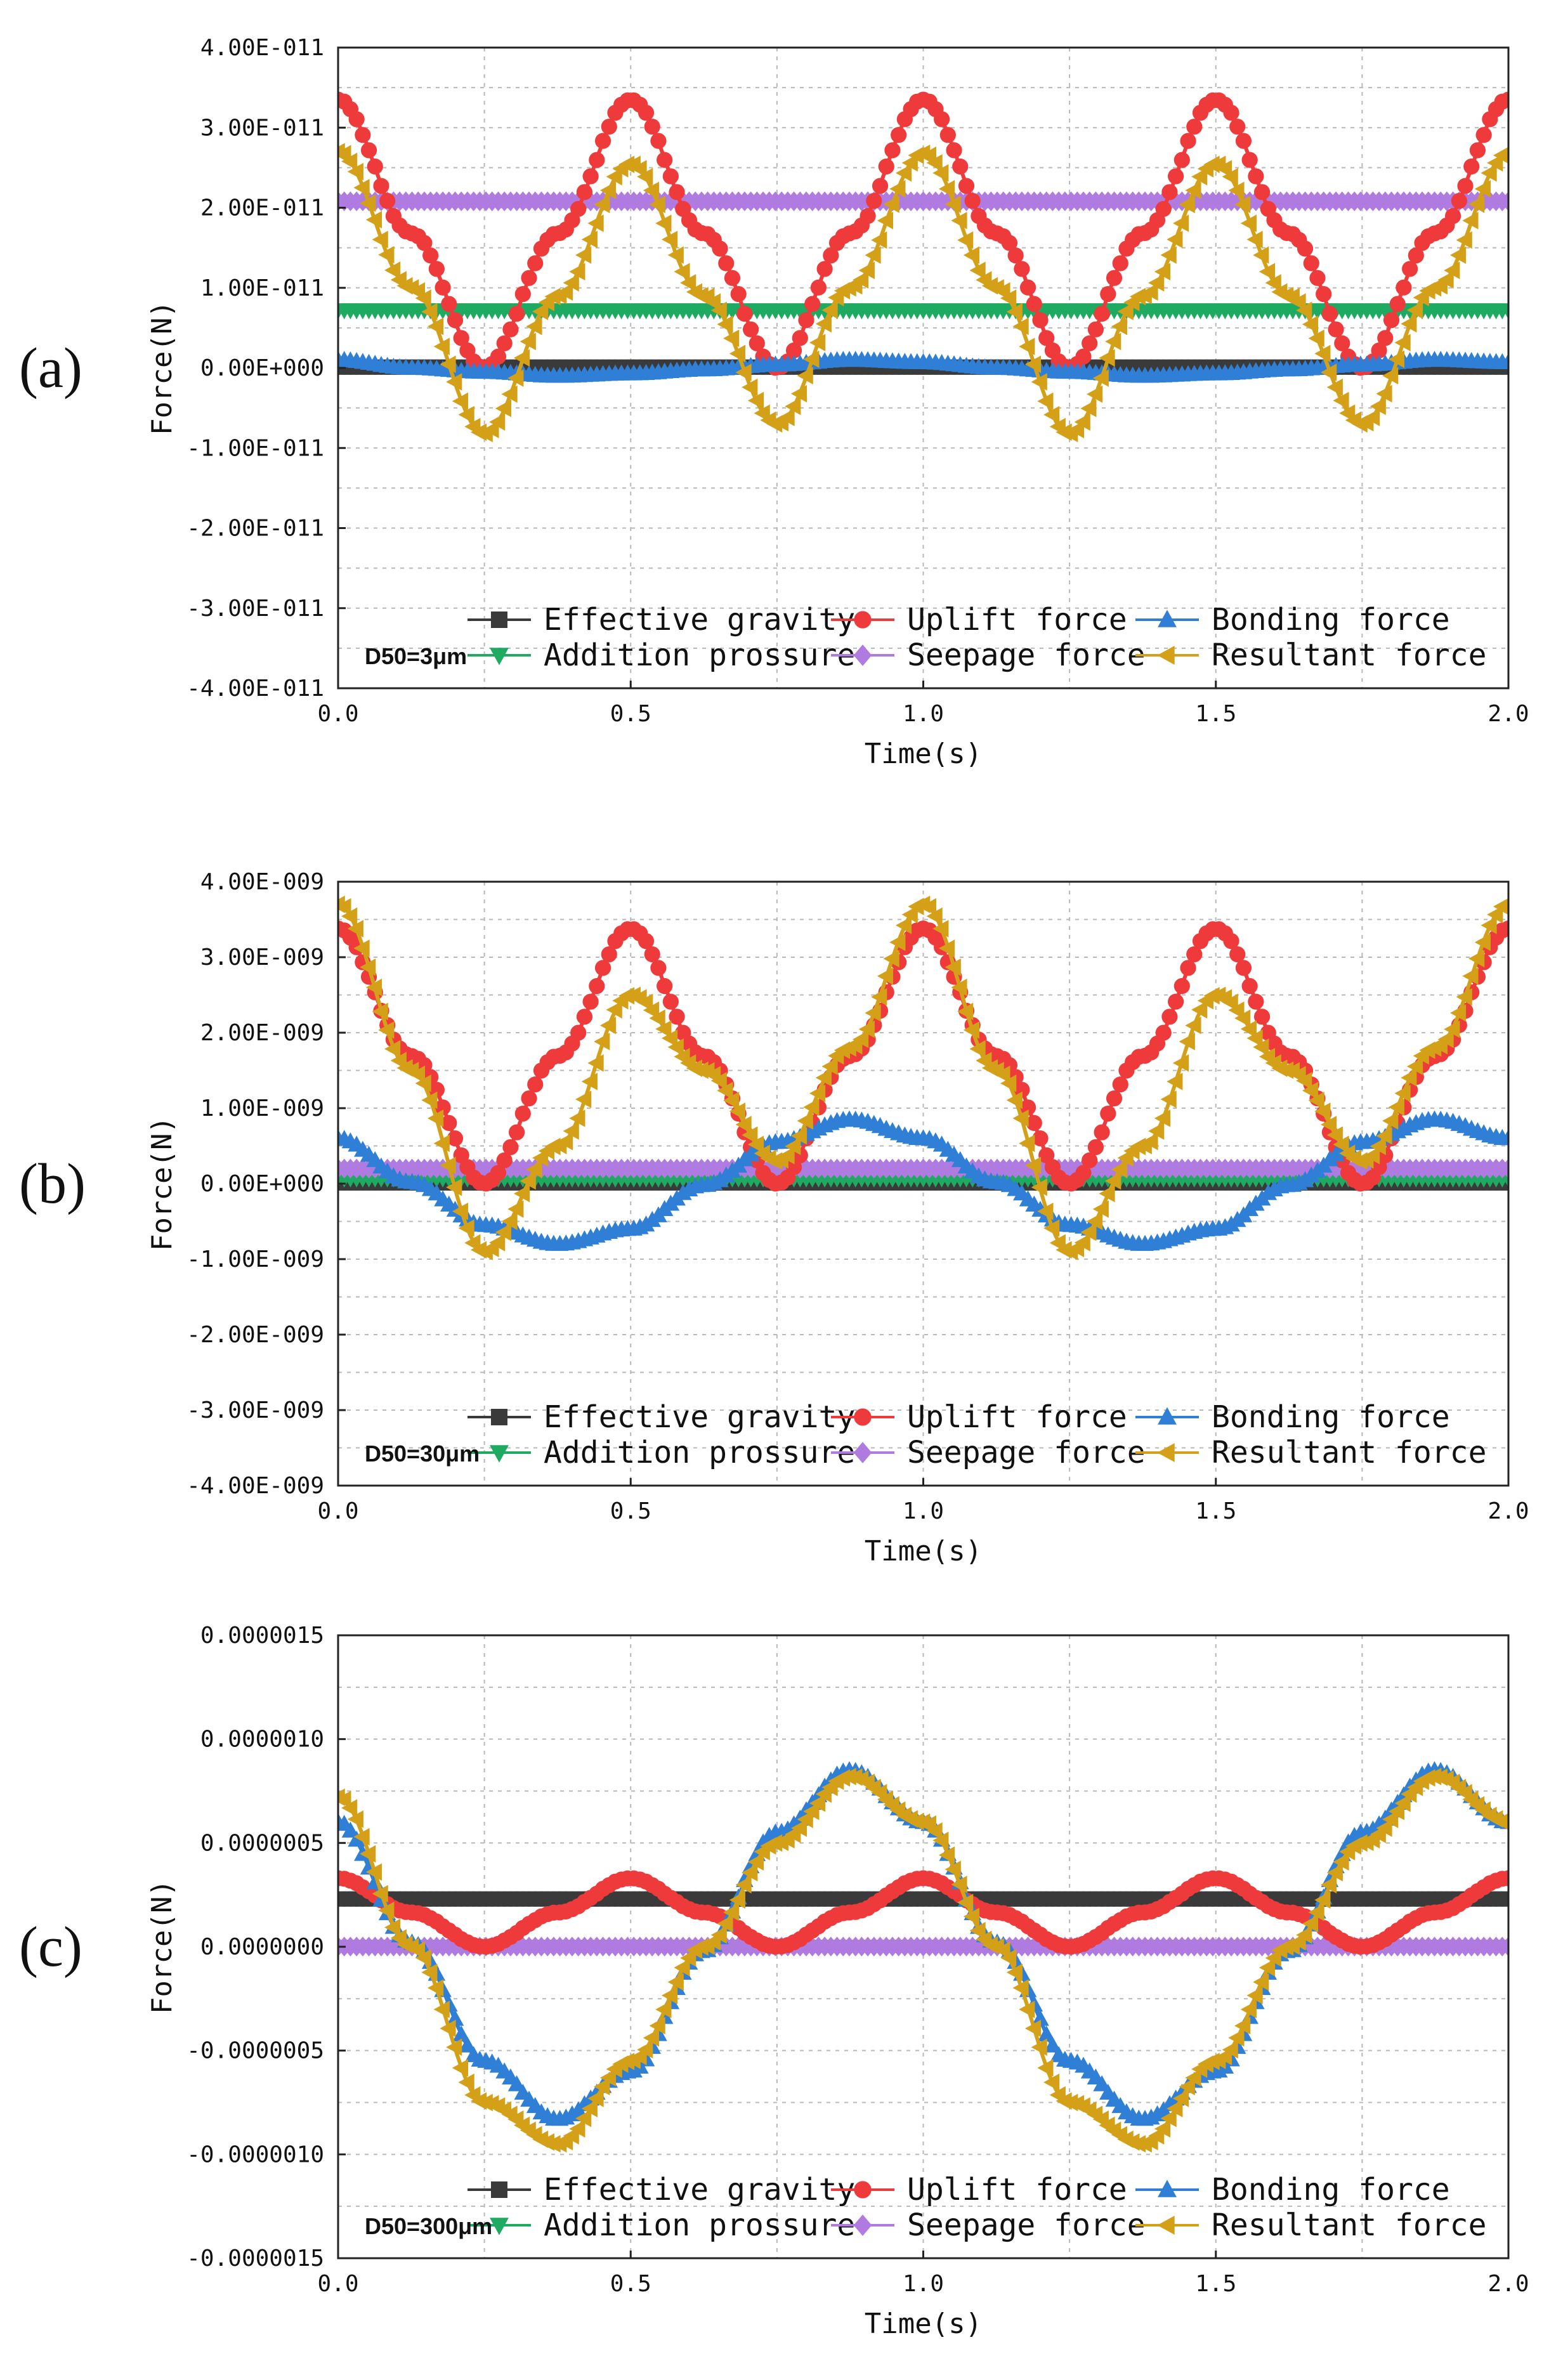 This screenshot has height=2380, width=1556. I want to click on legend-item: Effective gravity, so click(661, 2189).